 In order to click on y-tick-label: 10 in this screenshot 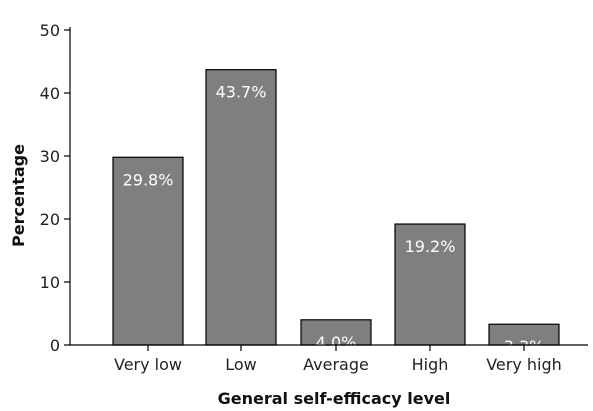, I will do `click(50, 282)`.